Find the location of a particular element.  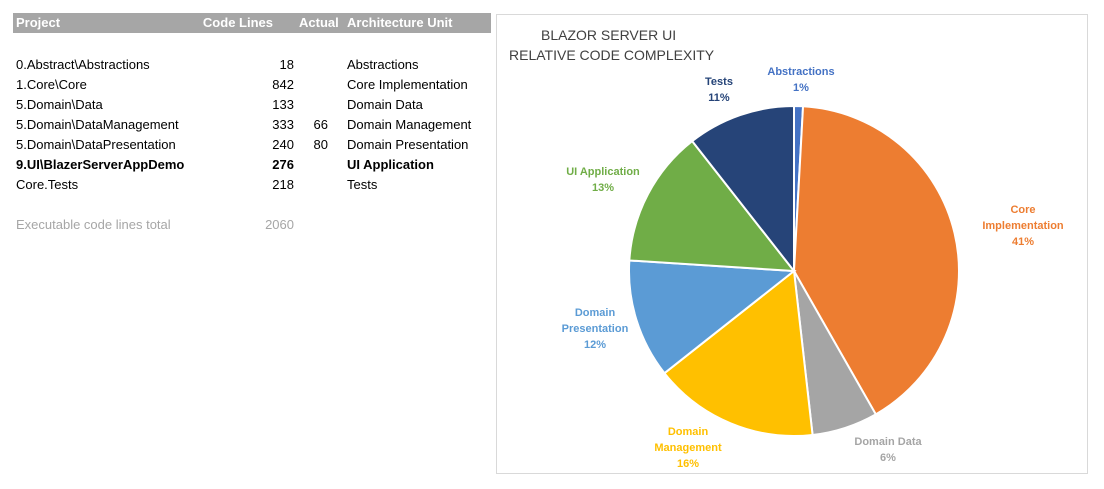

header-project: Project is located at coordinates (38, 22).